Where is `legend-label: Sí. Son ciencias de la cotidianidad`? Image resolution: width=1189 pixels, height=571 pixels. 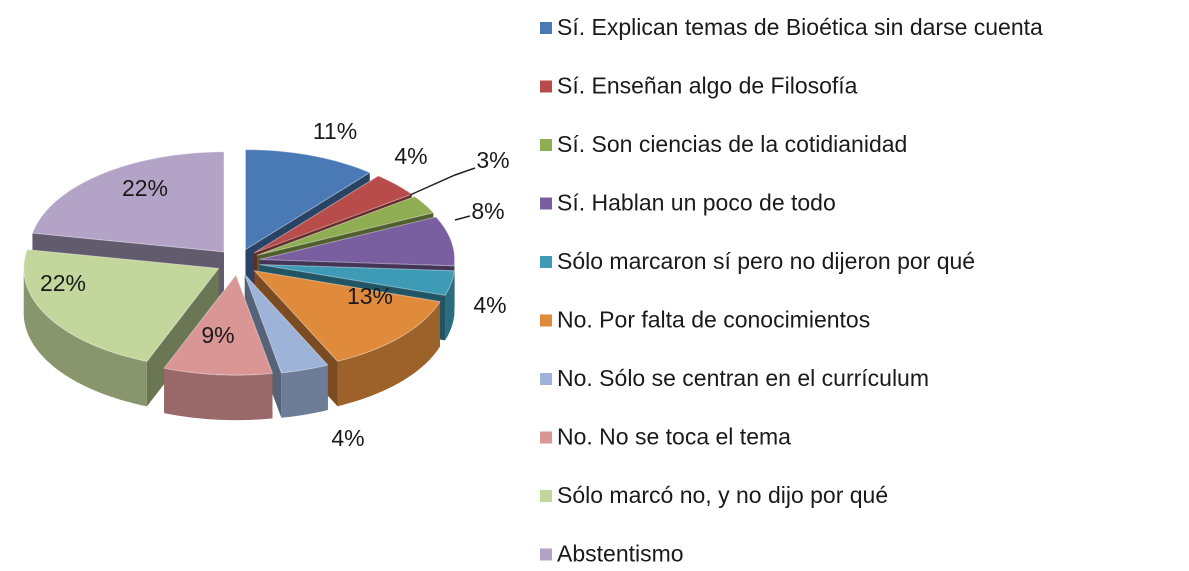
legend-label: Sí. Son ciencias de la cotidianidad is located at coordinates (732, 144).